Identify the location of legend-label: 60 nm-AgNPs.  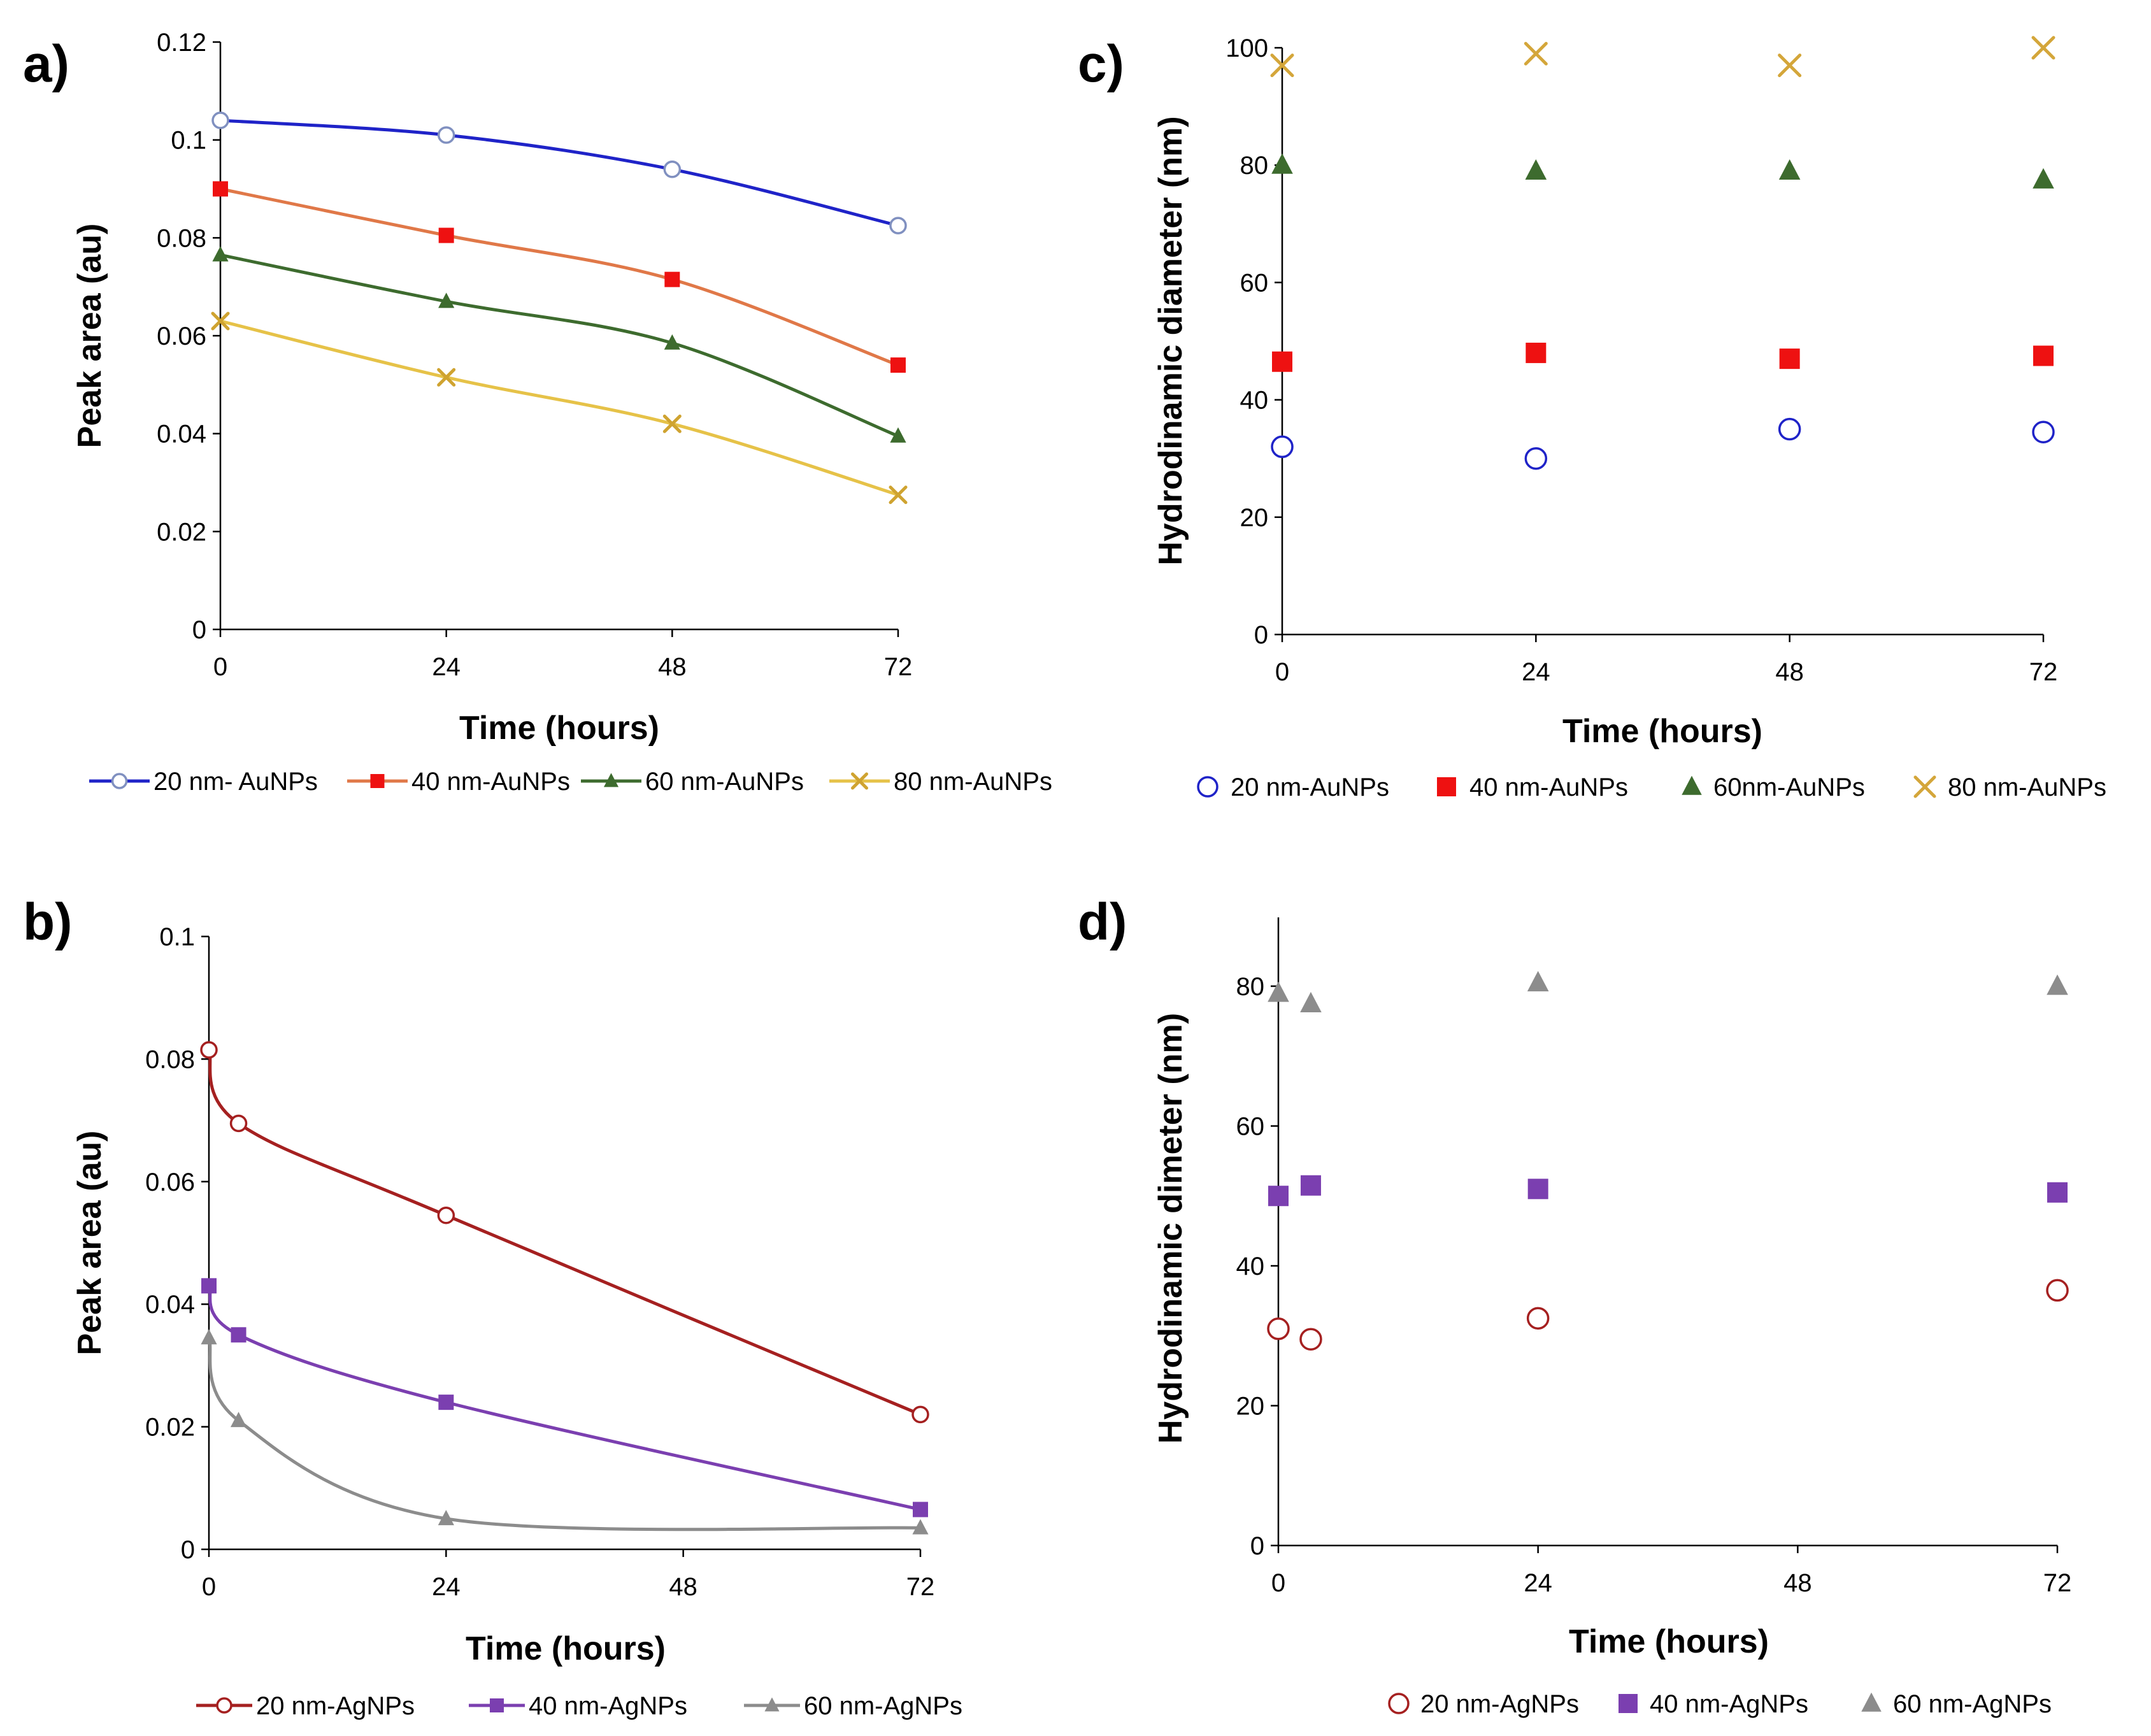
(883, 1706).